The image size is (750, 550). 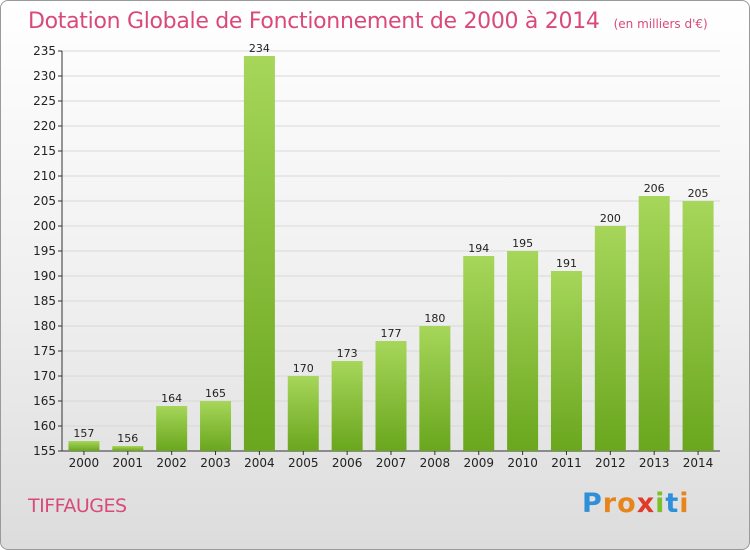 I want to click on logo-letter: x, so click(x=646, y=503).